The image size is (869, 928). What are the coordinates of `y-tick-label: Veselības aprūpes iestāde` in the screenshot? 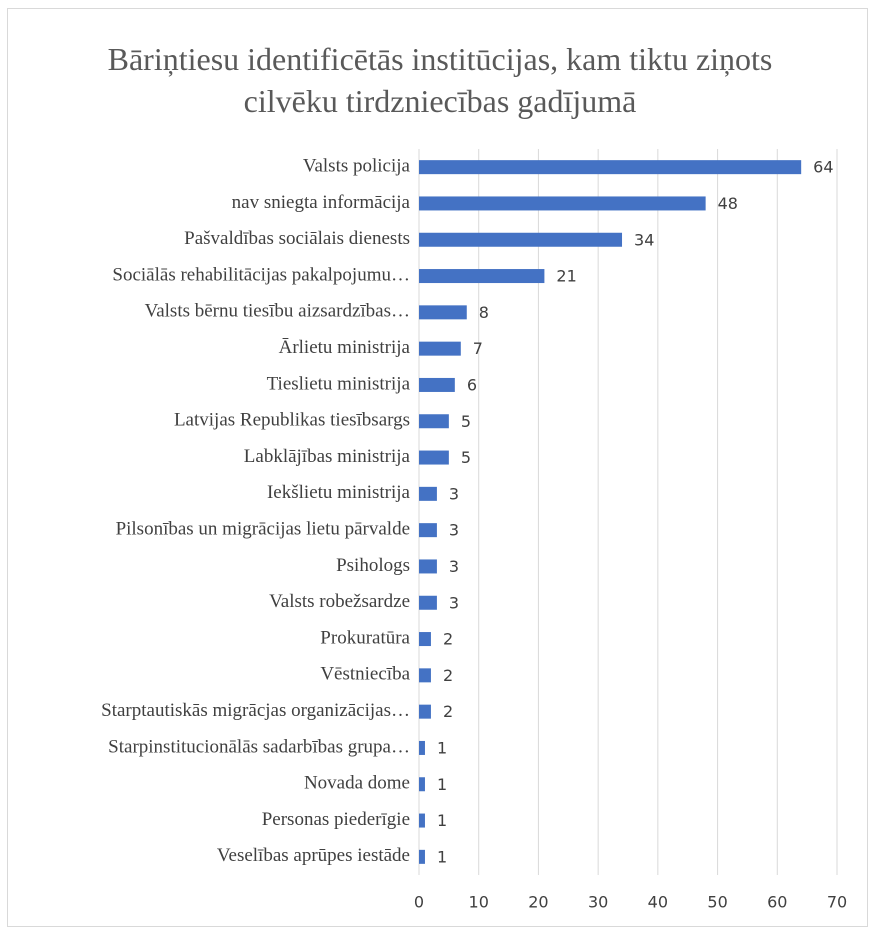 It's located at (313, 855).